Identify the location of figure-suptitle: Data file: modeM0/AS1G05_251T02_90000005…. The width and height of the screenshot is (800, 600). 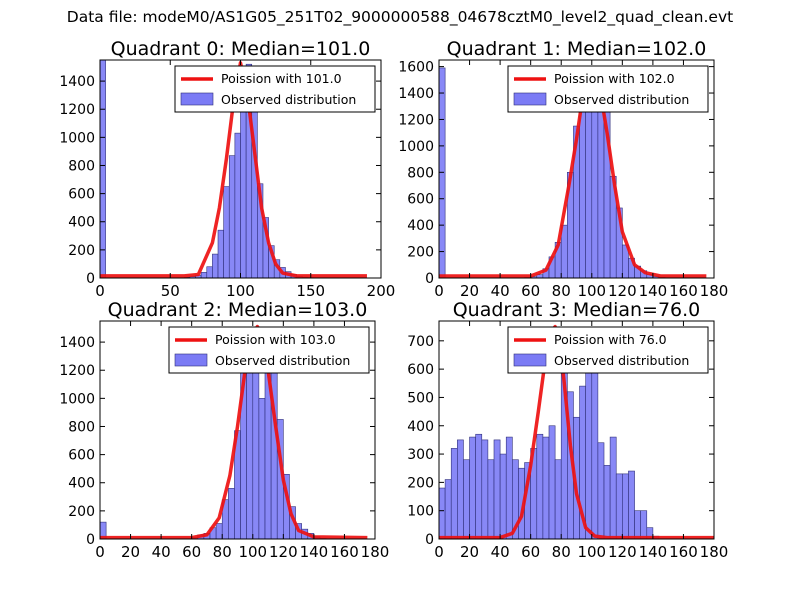
(400, 17).